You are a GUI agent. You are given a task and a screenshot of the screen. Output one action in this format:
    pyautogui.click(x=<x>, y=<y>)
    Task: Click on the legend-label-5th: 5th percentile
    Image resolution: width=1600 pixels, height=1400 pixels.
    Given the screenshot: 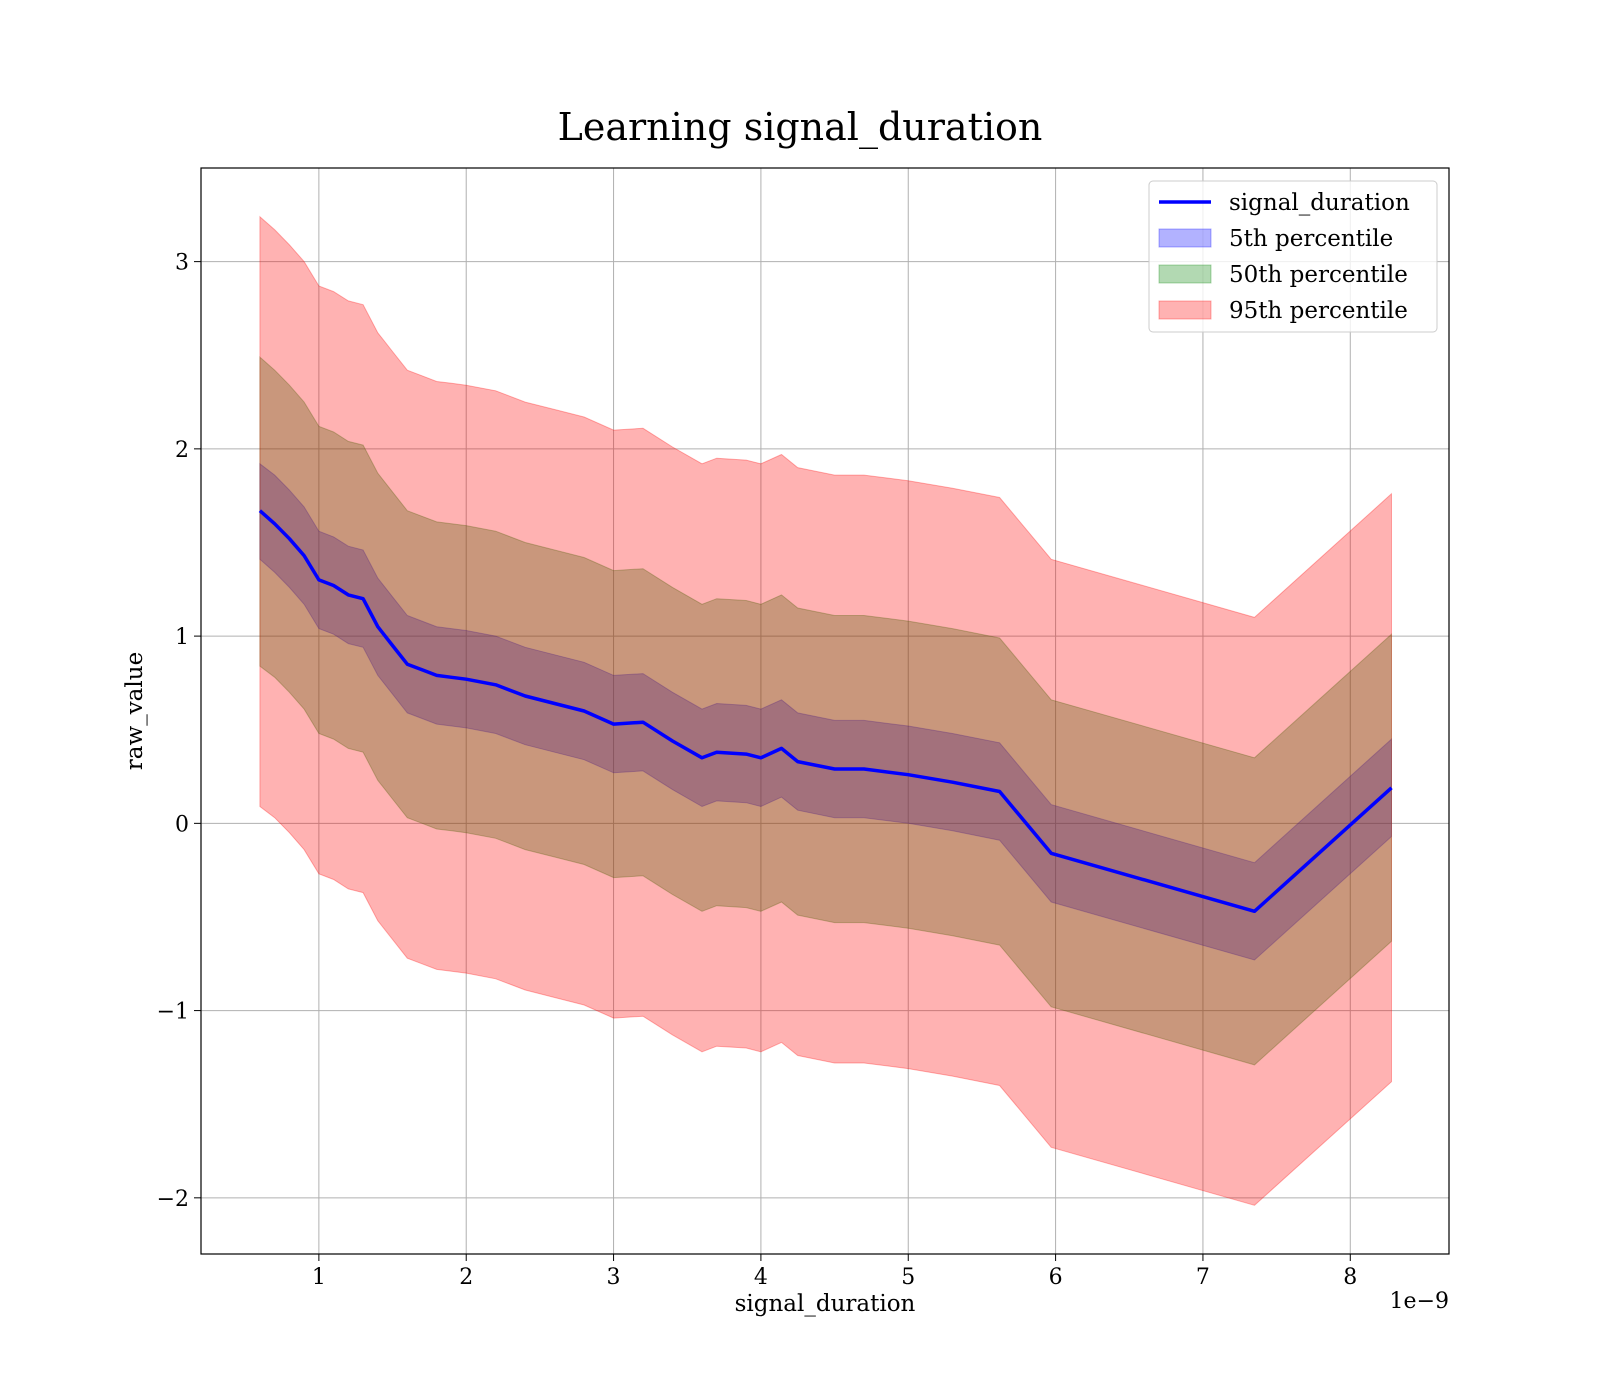 What is the action you would take?
    pyautogui.click(x=1311, y=239)
    